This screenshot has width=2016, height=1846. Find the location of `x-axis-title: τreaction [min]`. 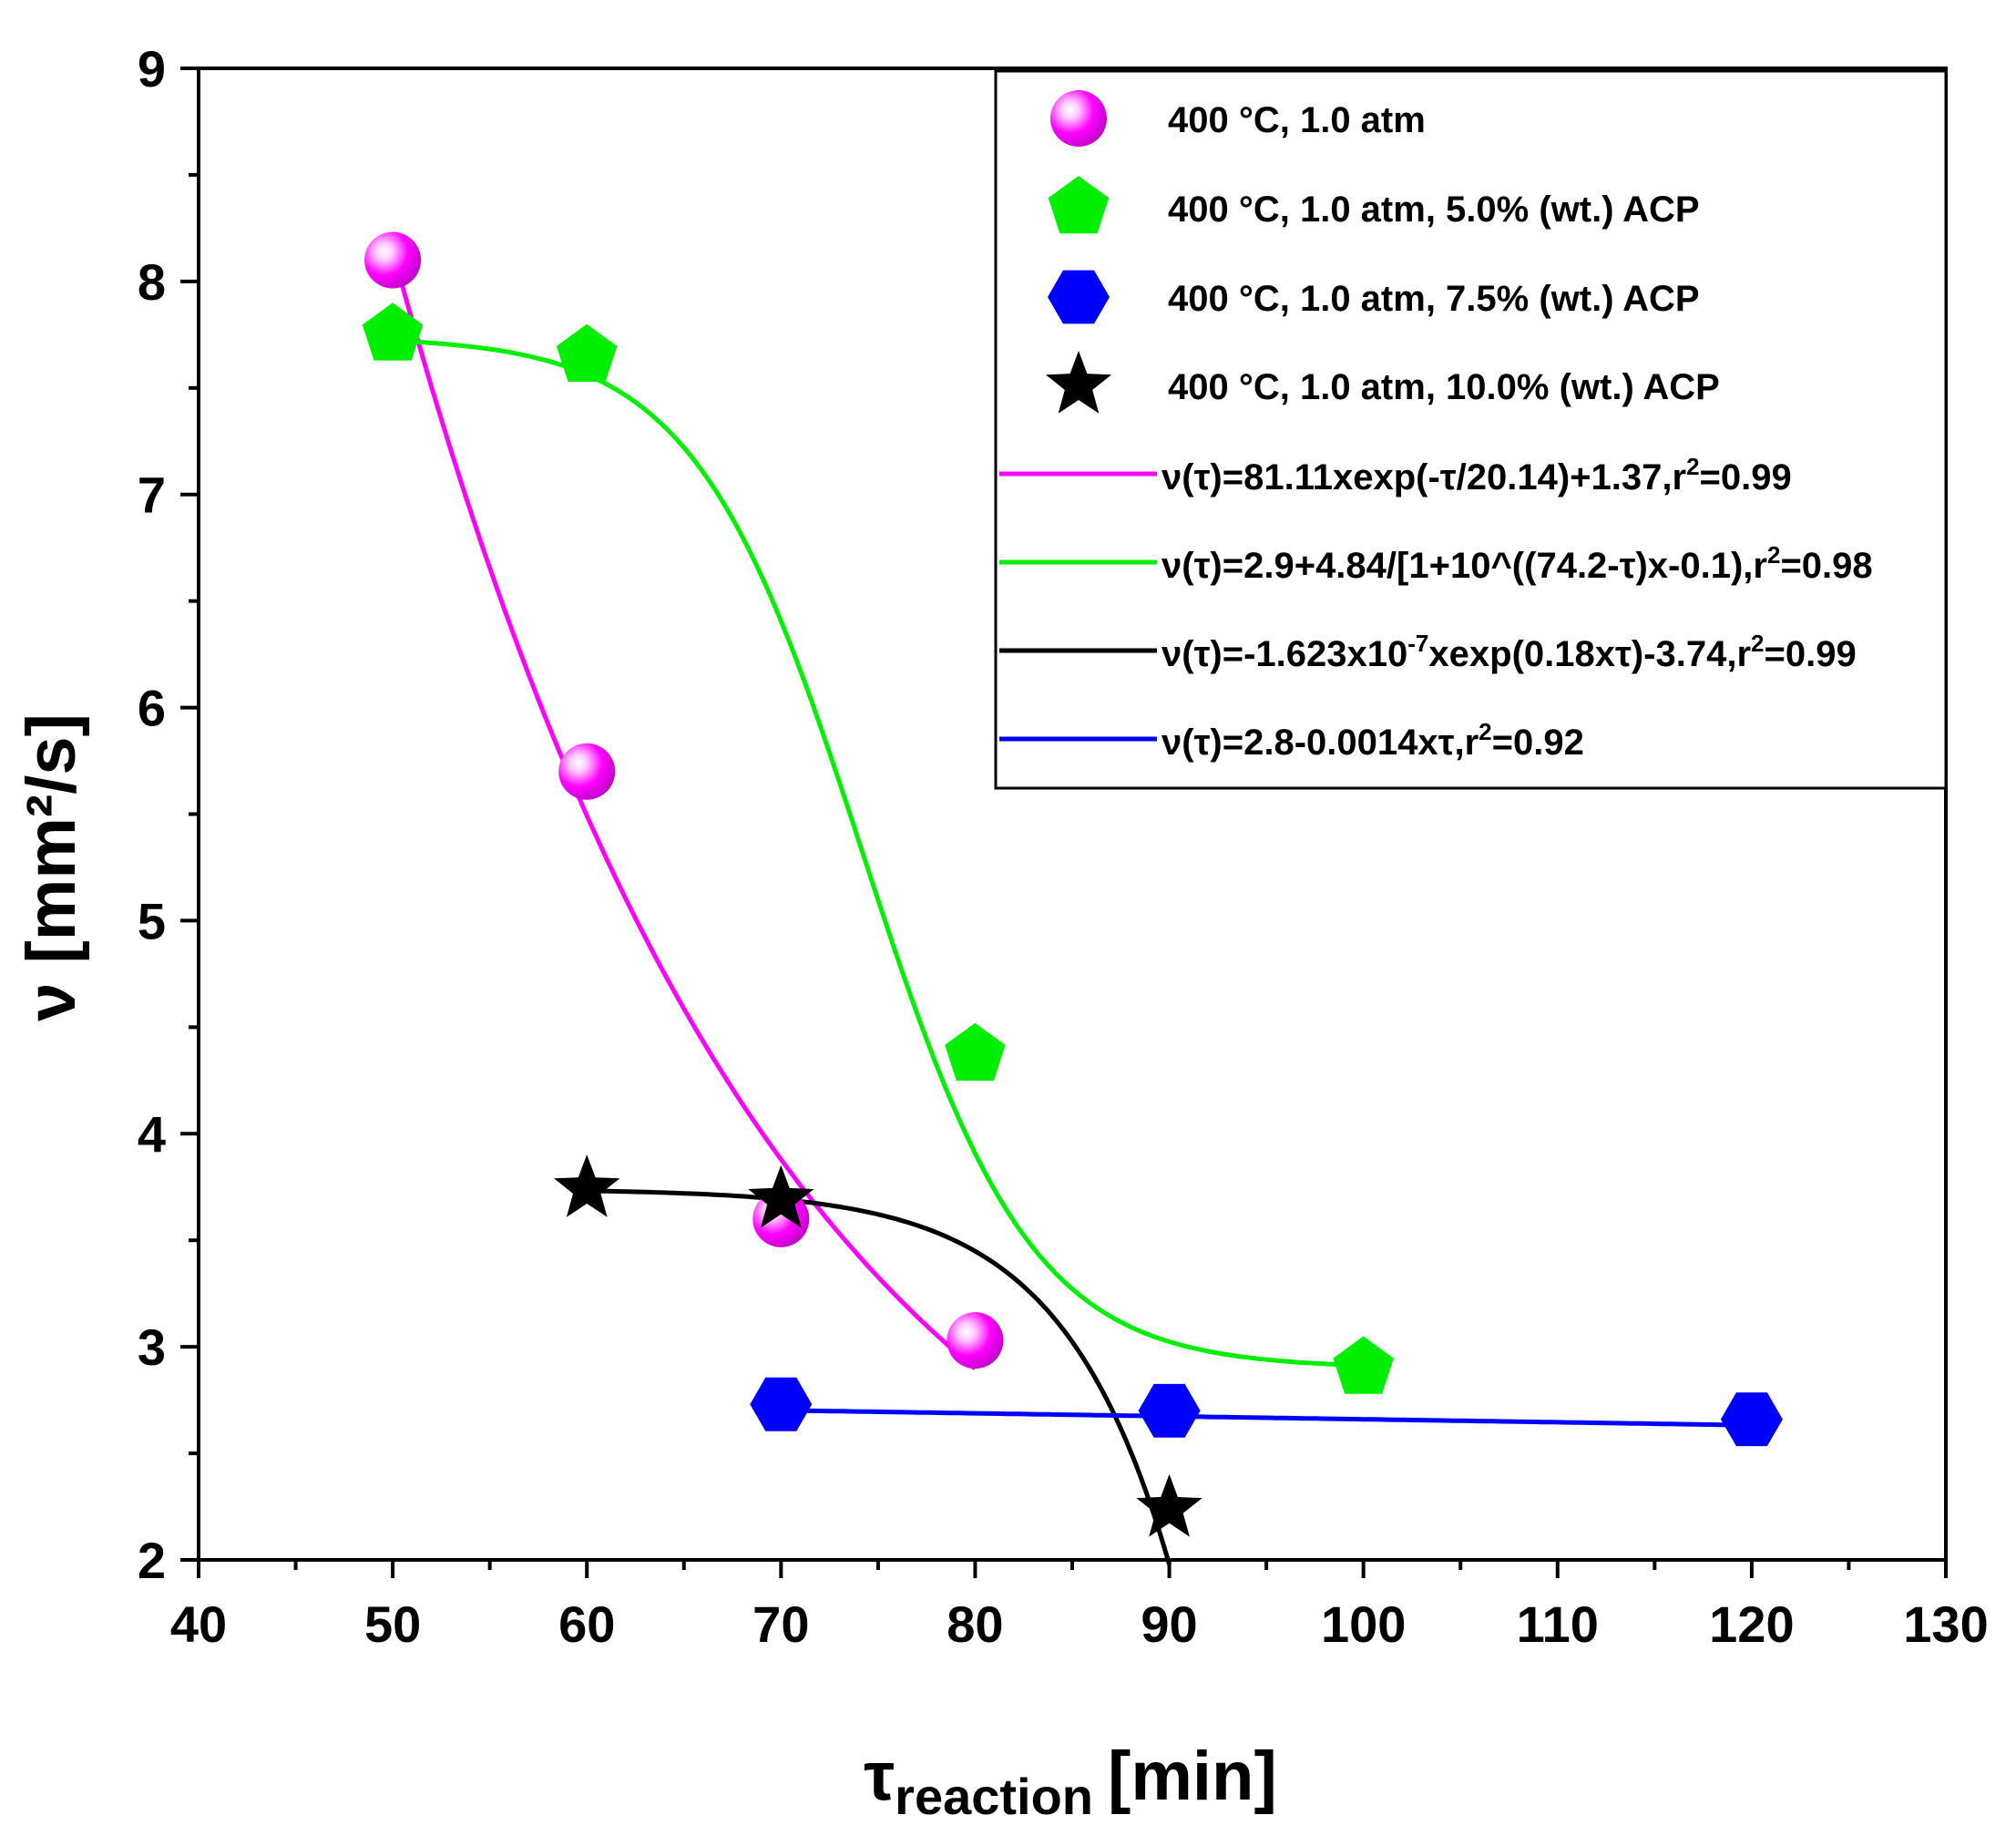

x-axis-title: τreaction [min] is located at coordinates (1070, 1781).